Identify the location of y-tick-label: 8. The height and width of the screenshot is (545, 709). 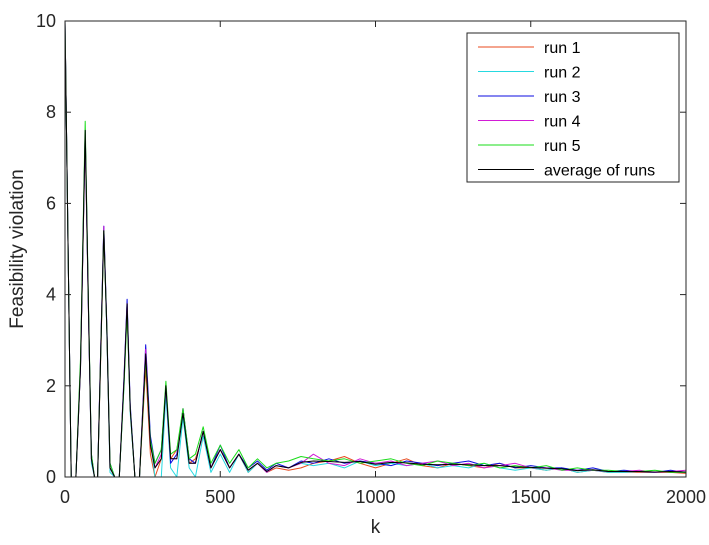
(51, 112).